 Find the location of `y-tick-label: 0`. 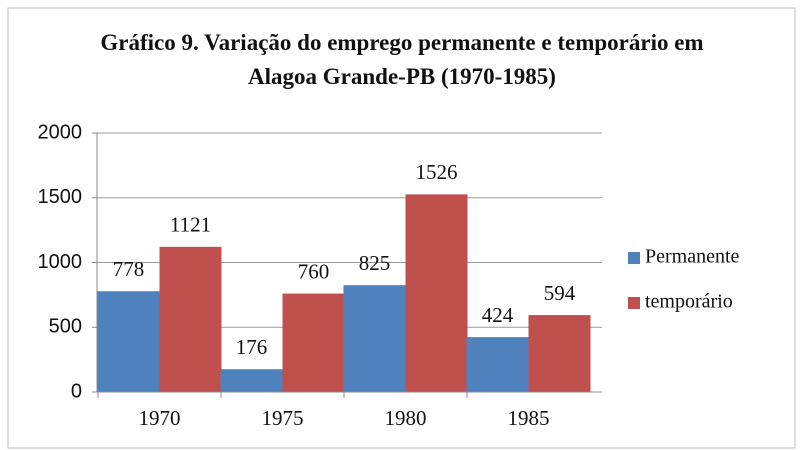

y-tick-label: 0 is located at coordinates (76, 391).